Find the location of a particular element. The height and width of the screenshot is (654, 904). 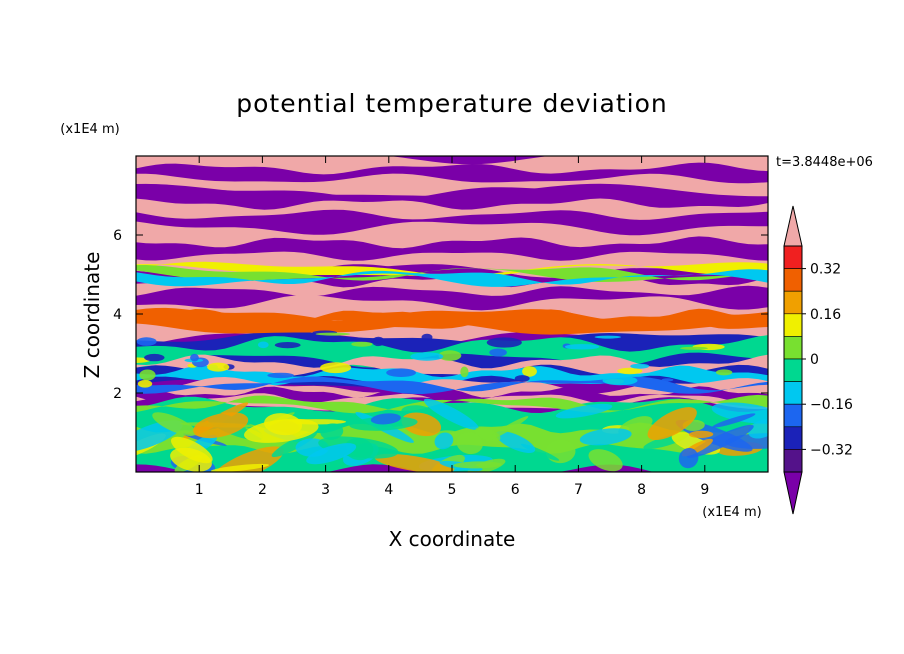

x-tick-label: 9 is located at coordinates (704, 490).